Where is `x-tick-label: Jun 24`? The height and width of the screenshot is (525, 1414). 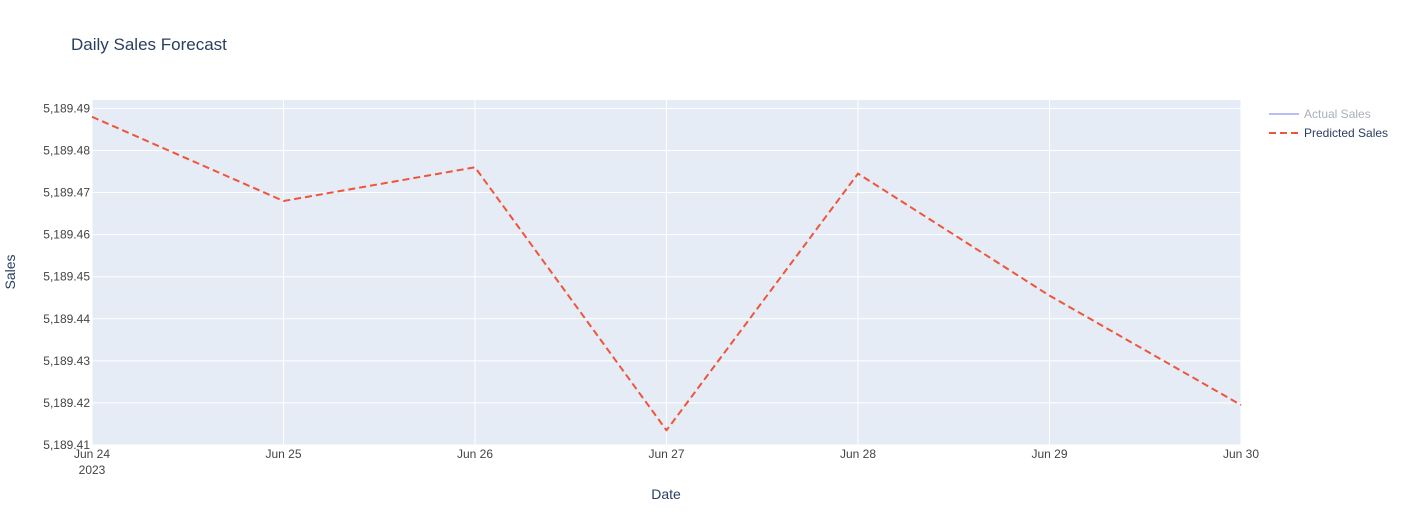 x-tick-label: Jun 24 is located at coordinates (92, 454).